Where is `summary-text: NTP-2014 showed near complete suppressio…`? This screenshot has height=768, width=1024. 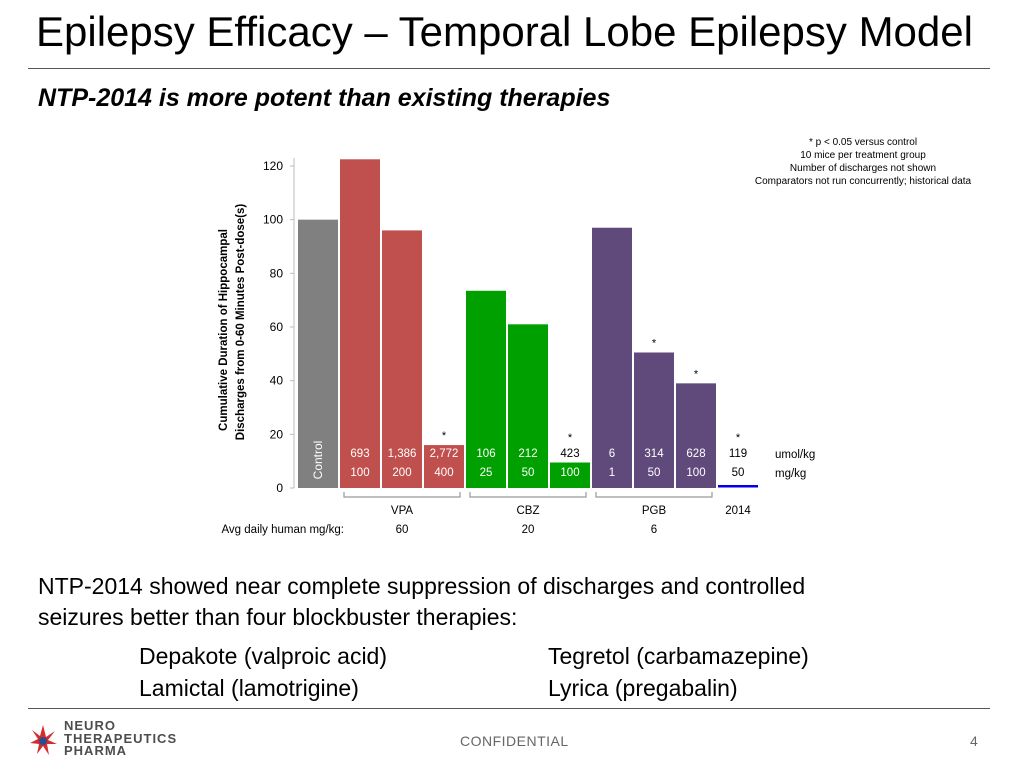 summary-text: NTP-2014 showed near complete suppressio… is located at coordinates (518, 602).